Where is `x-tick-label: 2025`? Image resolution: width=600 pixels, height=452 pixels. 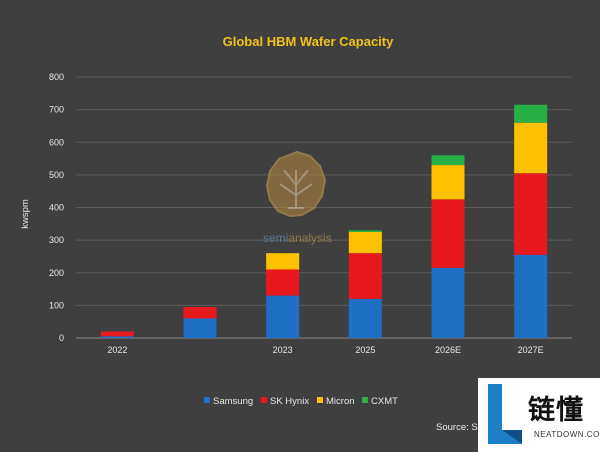
x-tick-label: 2025 is located at coordinates (365, 350).